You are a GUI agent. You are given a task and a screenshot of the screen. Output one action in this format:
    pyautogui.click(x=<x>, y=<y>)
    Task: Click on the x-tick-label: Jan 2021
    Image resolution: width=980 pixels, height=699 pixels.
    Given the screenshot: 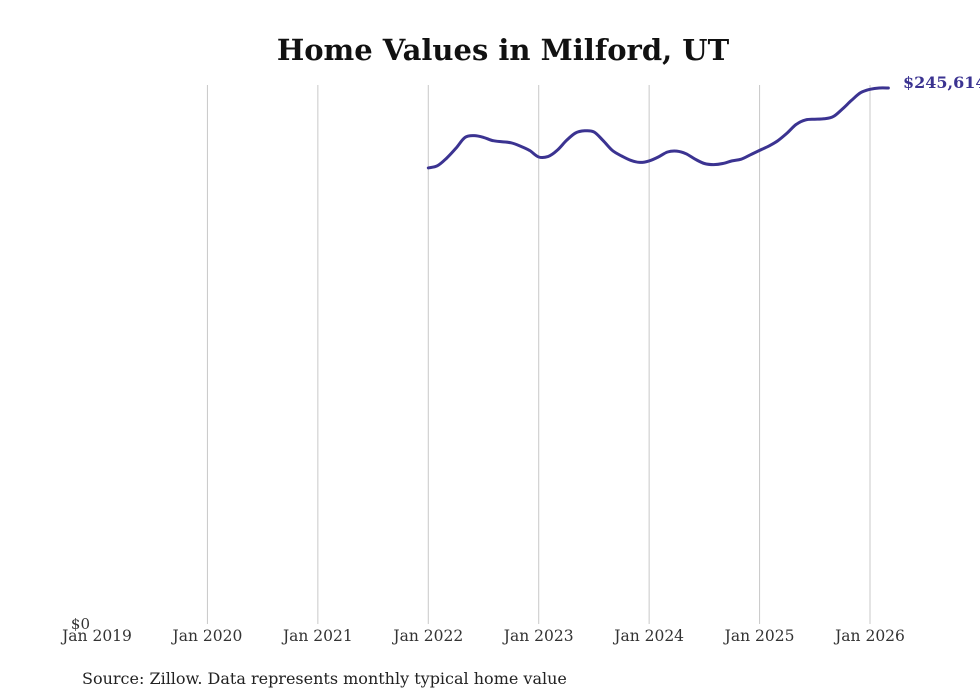 What is the action you would take?
    pyautogui.click(x=317, y=636)
    